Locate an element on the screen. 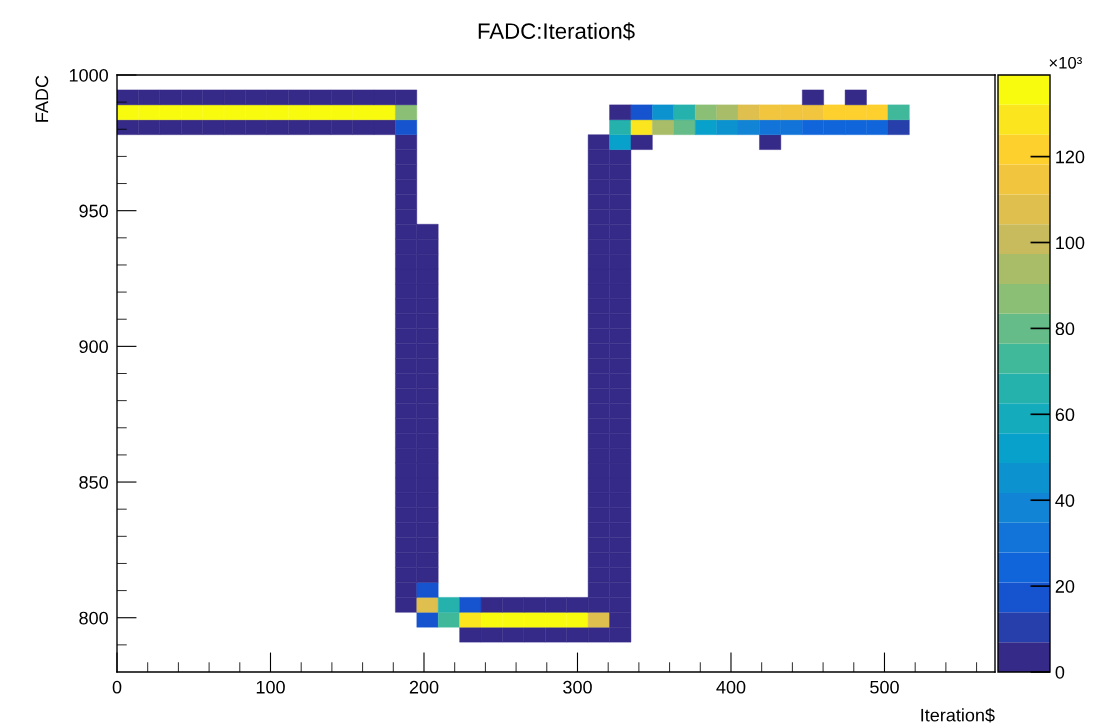  color-bar-label: 80 is located at coordinates (1065, 329).